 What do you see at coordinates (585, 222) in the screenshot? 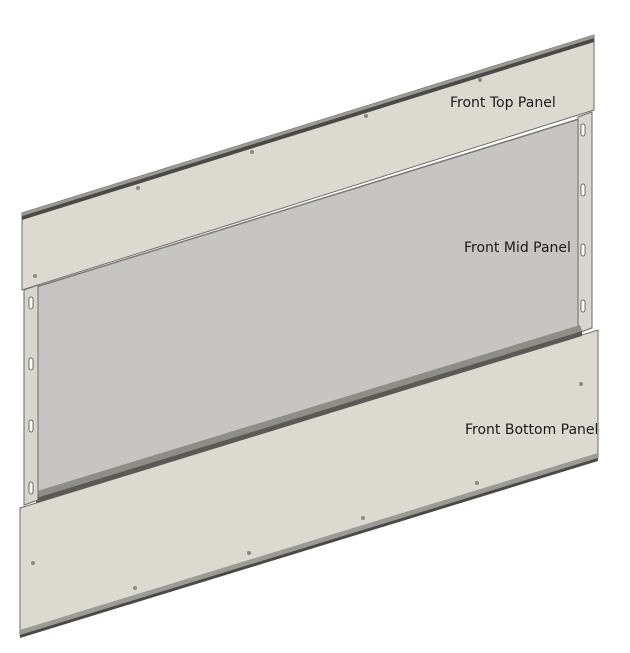
I see `right-rail` at bounding box center [585, 222].